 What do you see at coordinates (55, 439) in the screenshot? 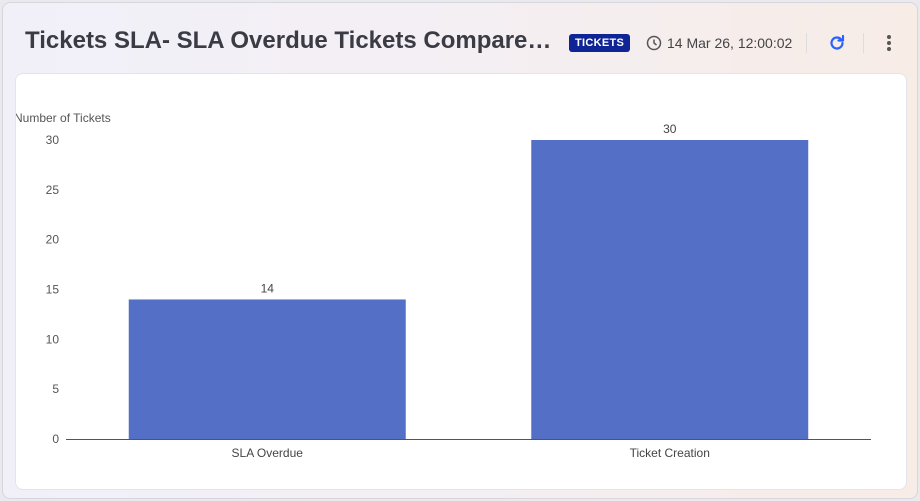
I see `y-tick-label: 0` at bounding box center [55, 439].